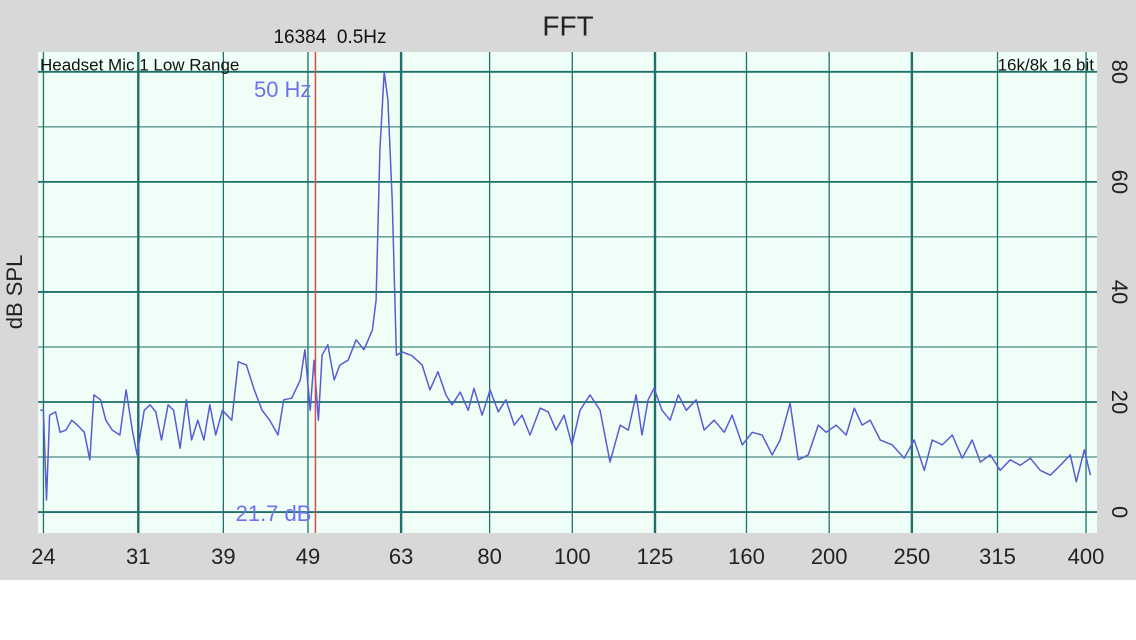 This screenshot has height=640, width=1136. I want to click on x-tick-label: 250, so click(912, 556).